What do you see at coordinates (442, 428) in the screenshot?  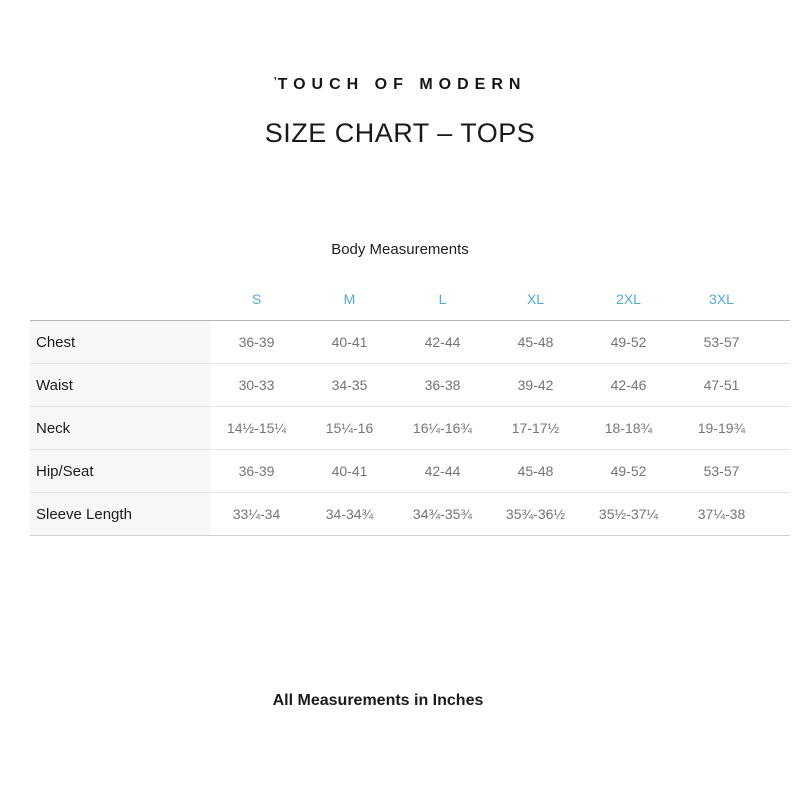 I see `measurement-cell: 16¼-16¾` at bounding box center [442, 428].